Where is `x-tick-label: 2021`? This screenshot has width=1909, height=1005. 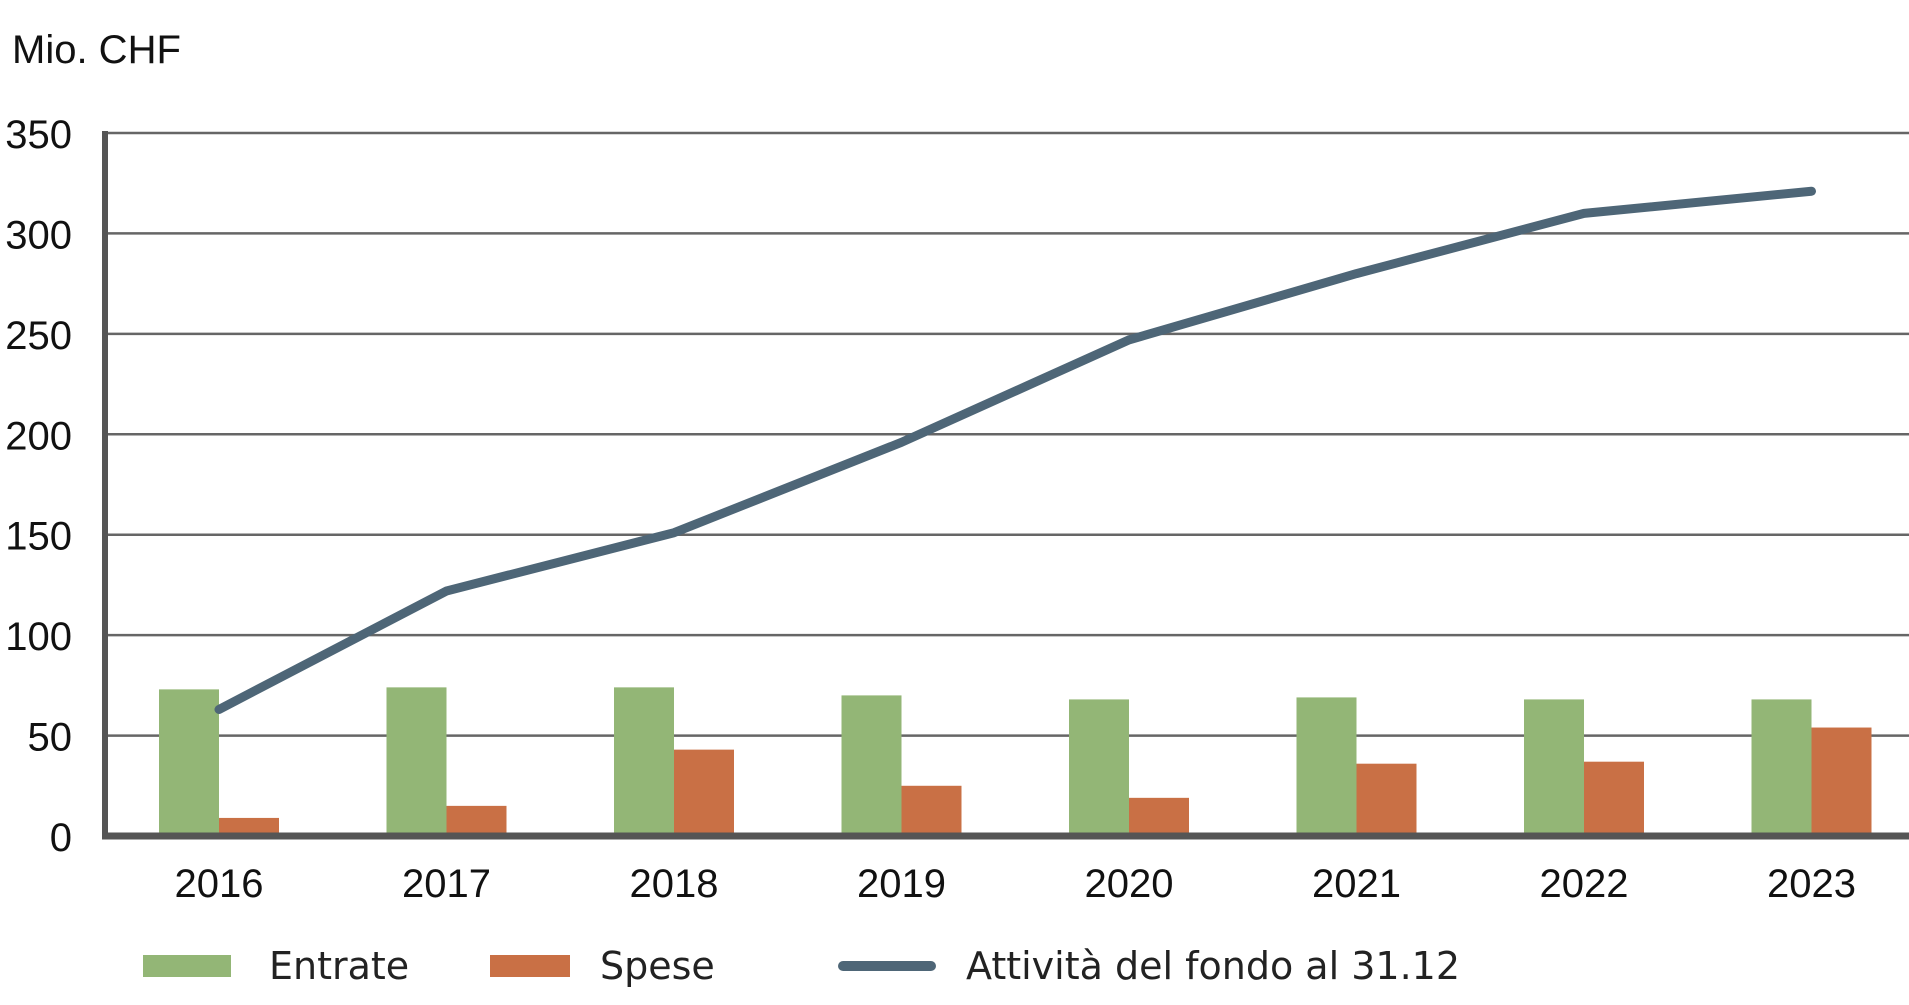
x-tick-label: 2021 is located at coordinates (1356, 884).